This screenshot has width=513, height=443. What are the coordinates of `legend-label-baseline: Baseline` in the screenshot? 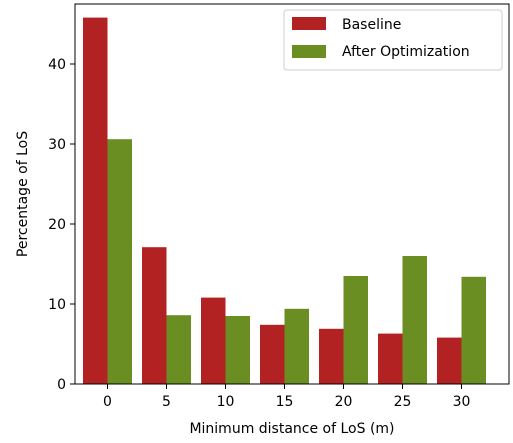 It's located at (371, 25).